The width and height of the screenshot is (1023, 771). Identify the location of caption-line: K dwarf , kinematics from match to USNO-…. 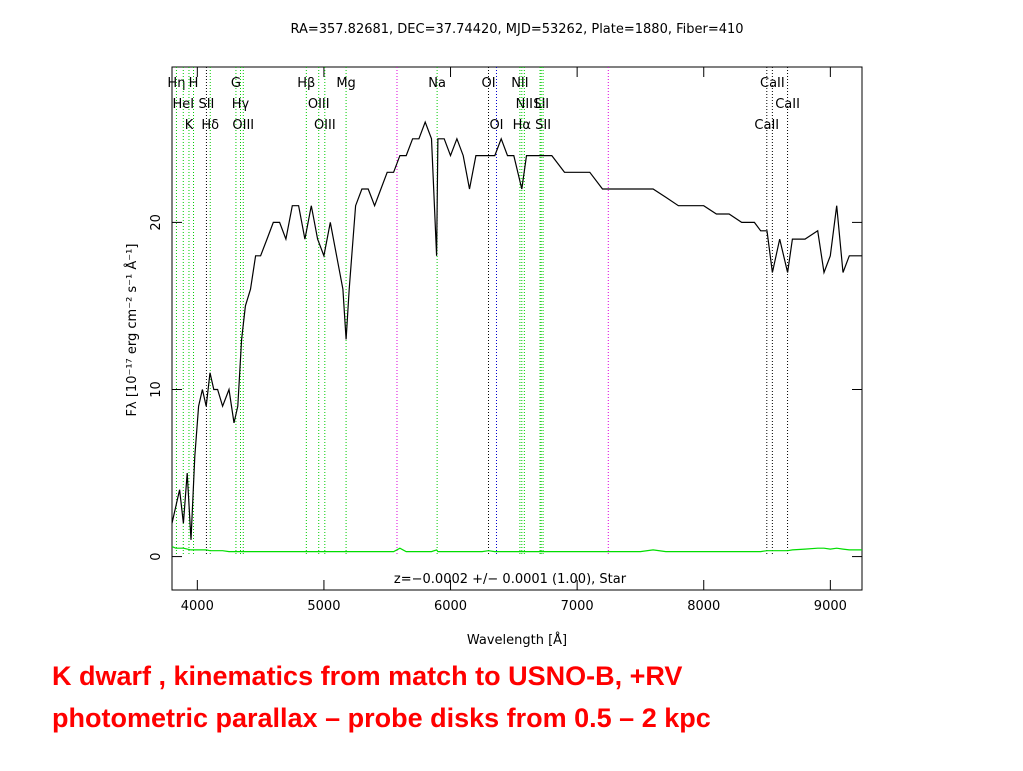
(367, 676).